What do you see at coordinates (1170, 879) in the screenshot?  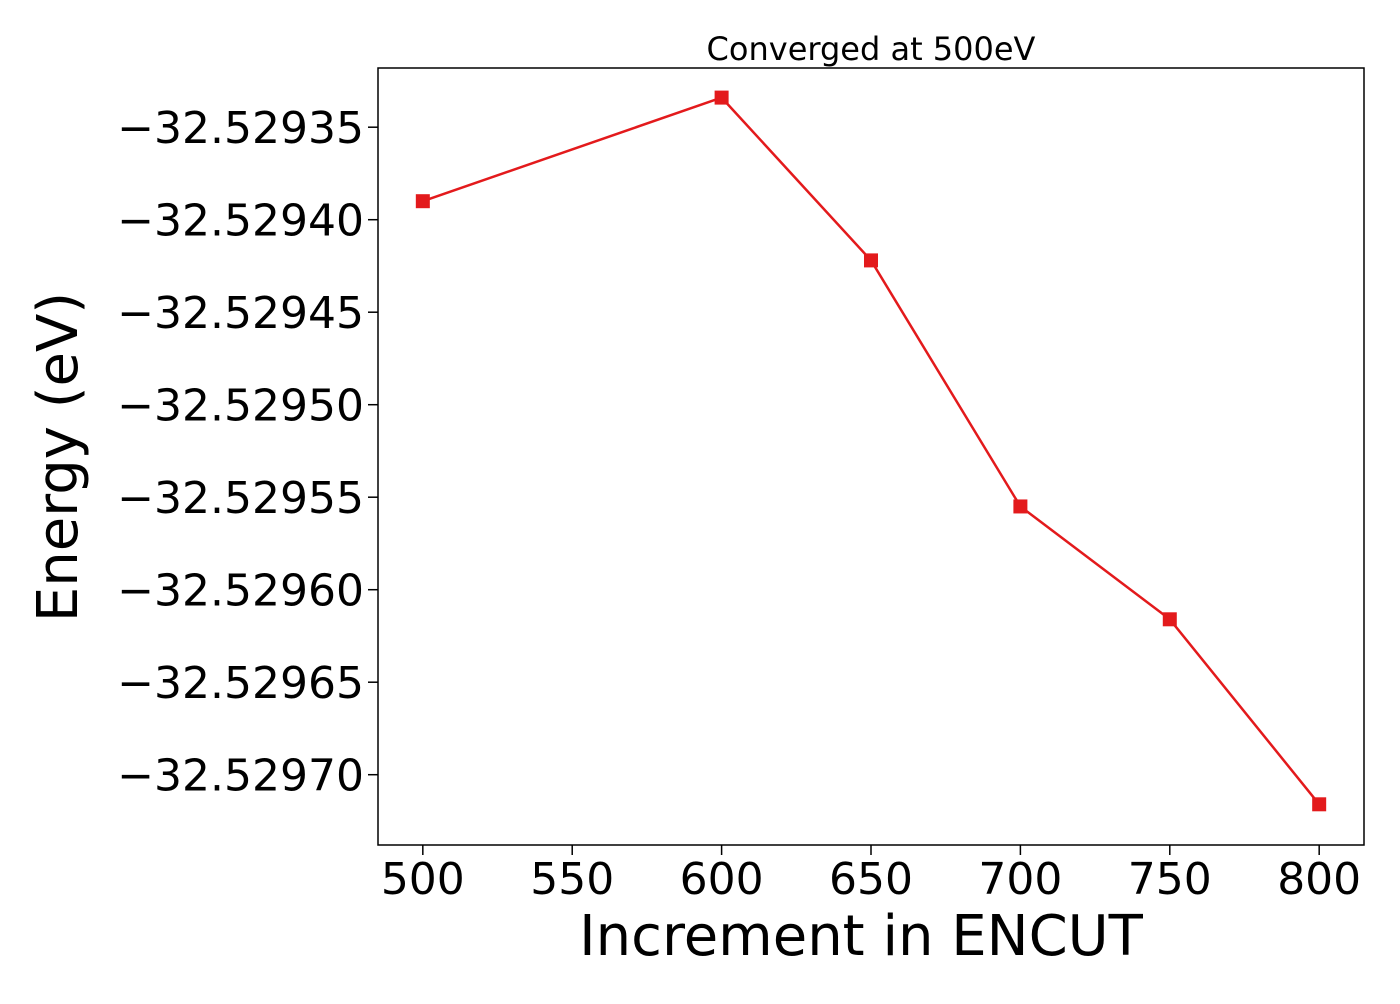 I see `x-tick-label: 750` at bounding box center [1170, 879].